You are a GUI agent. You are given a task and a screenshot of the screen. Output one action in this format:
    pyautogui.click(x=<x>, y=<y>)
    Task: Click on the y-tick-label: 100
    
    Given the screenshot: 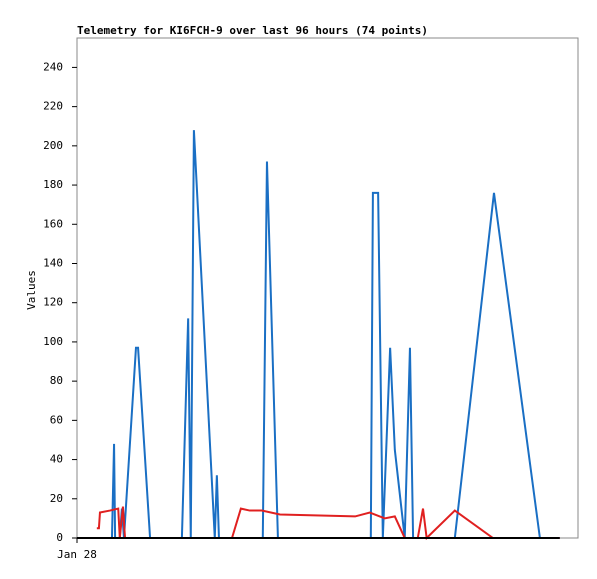 What is the action you would take?
    pyautogui.click(x=53, y=341)
    